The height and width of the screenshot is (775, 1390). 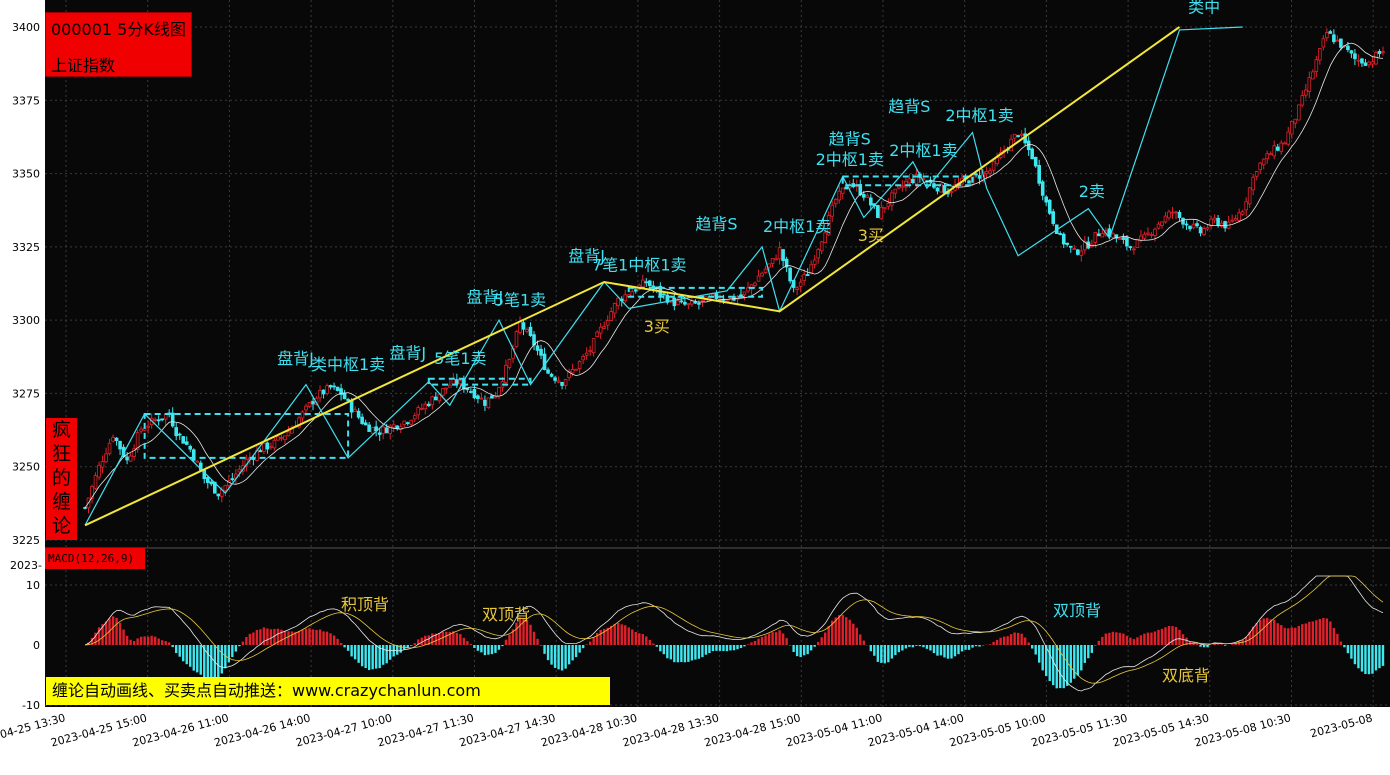 What do you see at coordinates (909, 106) in the screenshot?
I see `signal-label: 趋背S` at bounding box center [909, 106].